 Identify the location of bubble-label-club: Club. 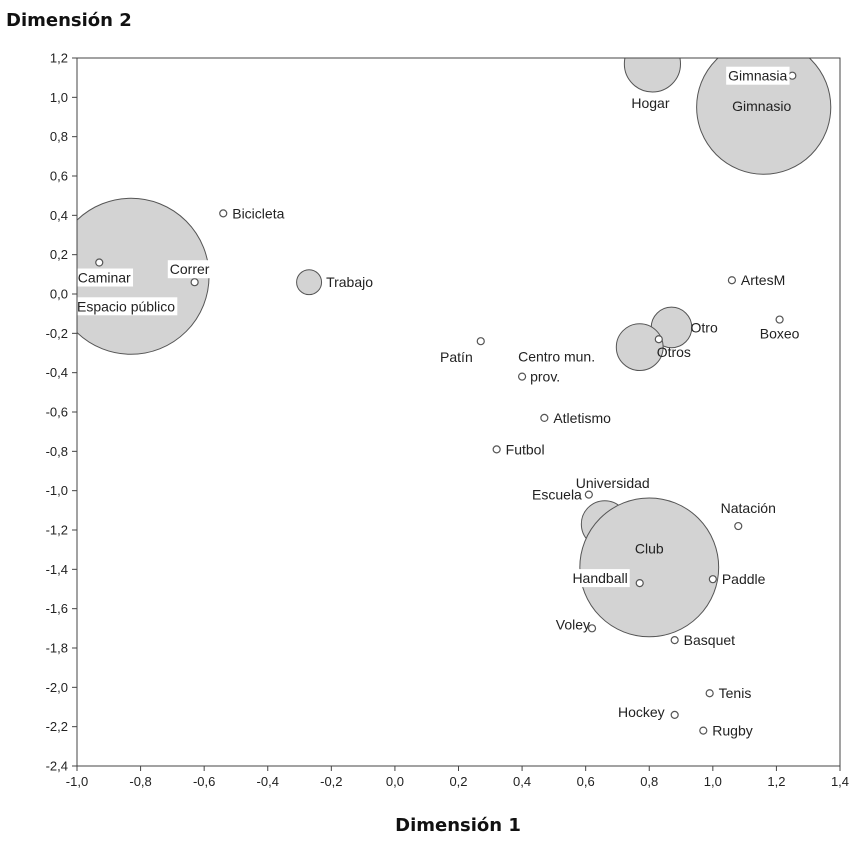
(649, 548).